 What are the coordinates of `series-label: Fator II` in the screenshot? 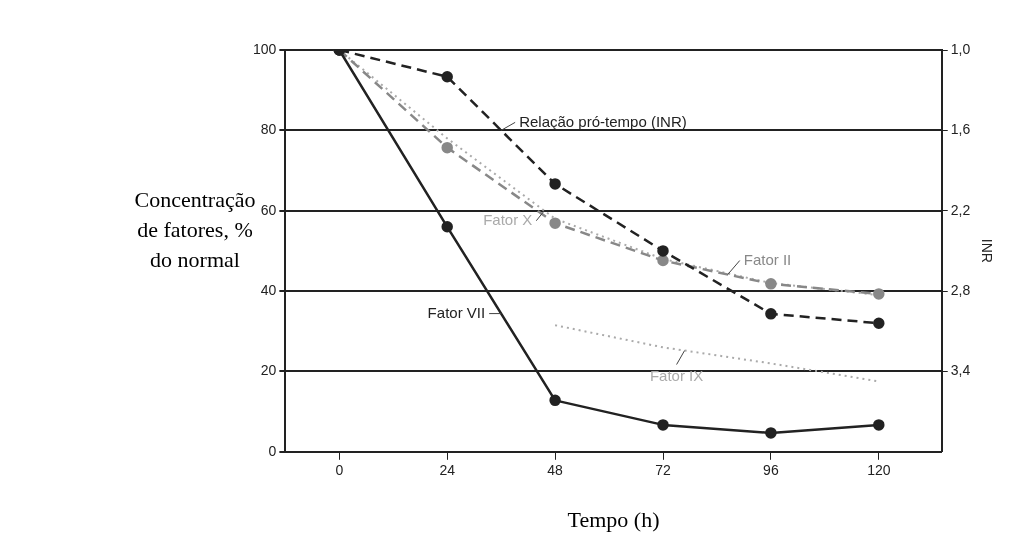 It's located at (767, 259).